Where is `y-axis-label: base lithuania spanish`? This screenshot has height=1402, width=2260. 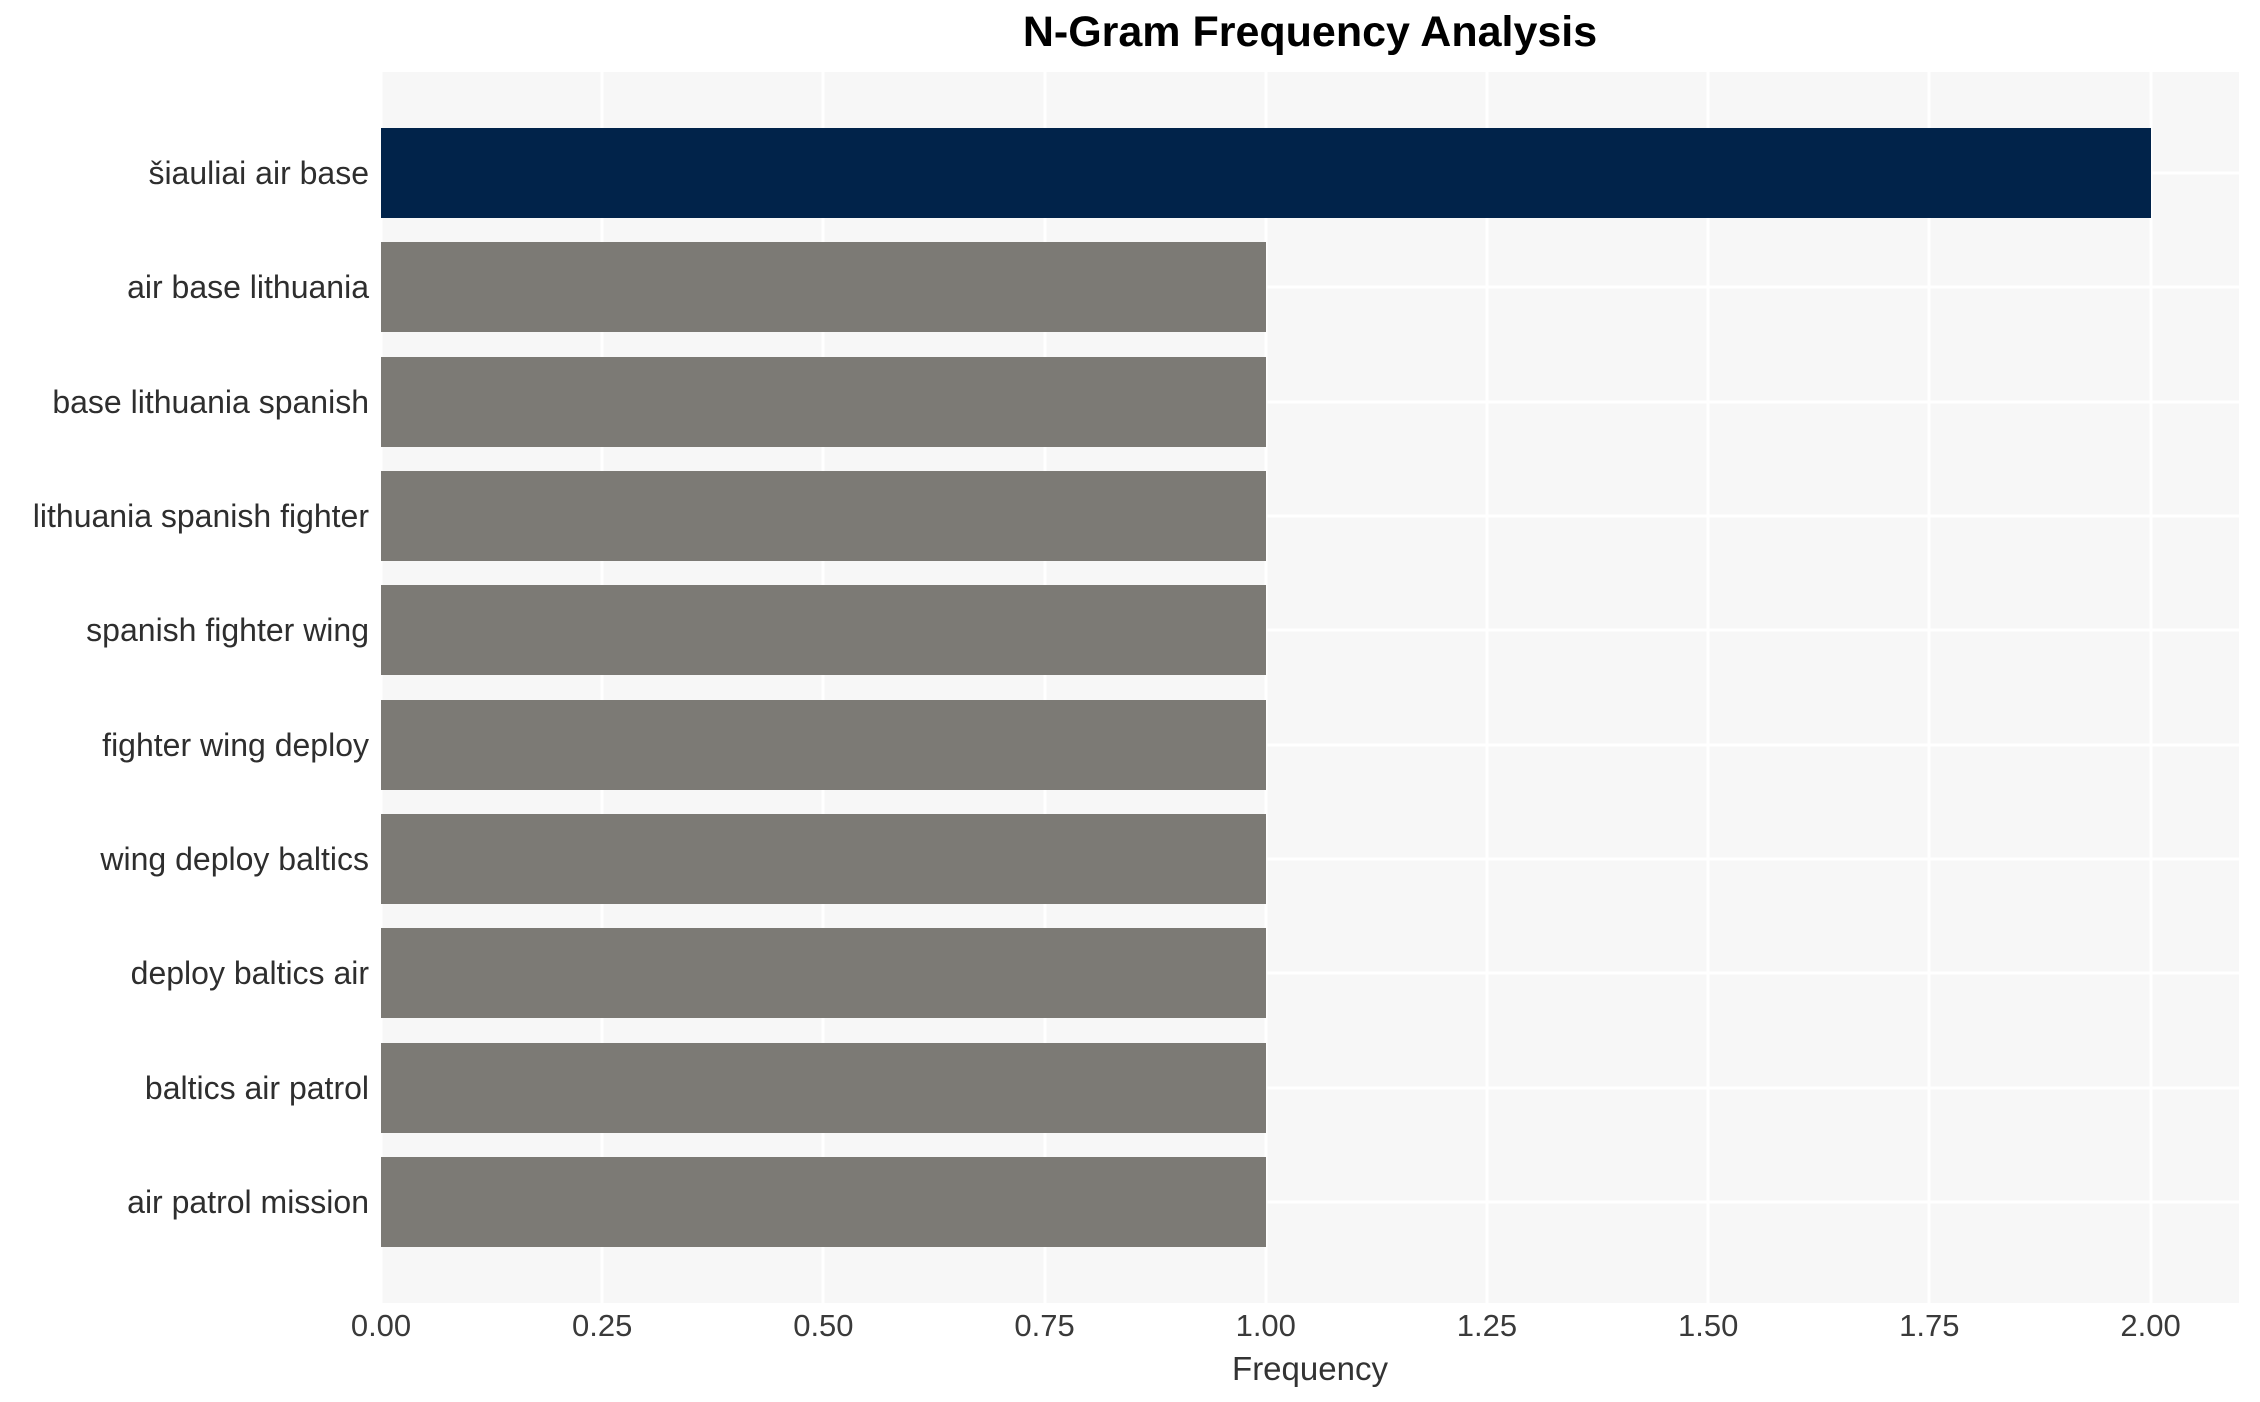
y-axis-label: base lithuania spanish is located at coordinates (210, 401).